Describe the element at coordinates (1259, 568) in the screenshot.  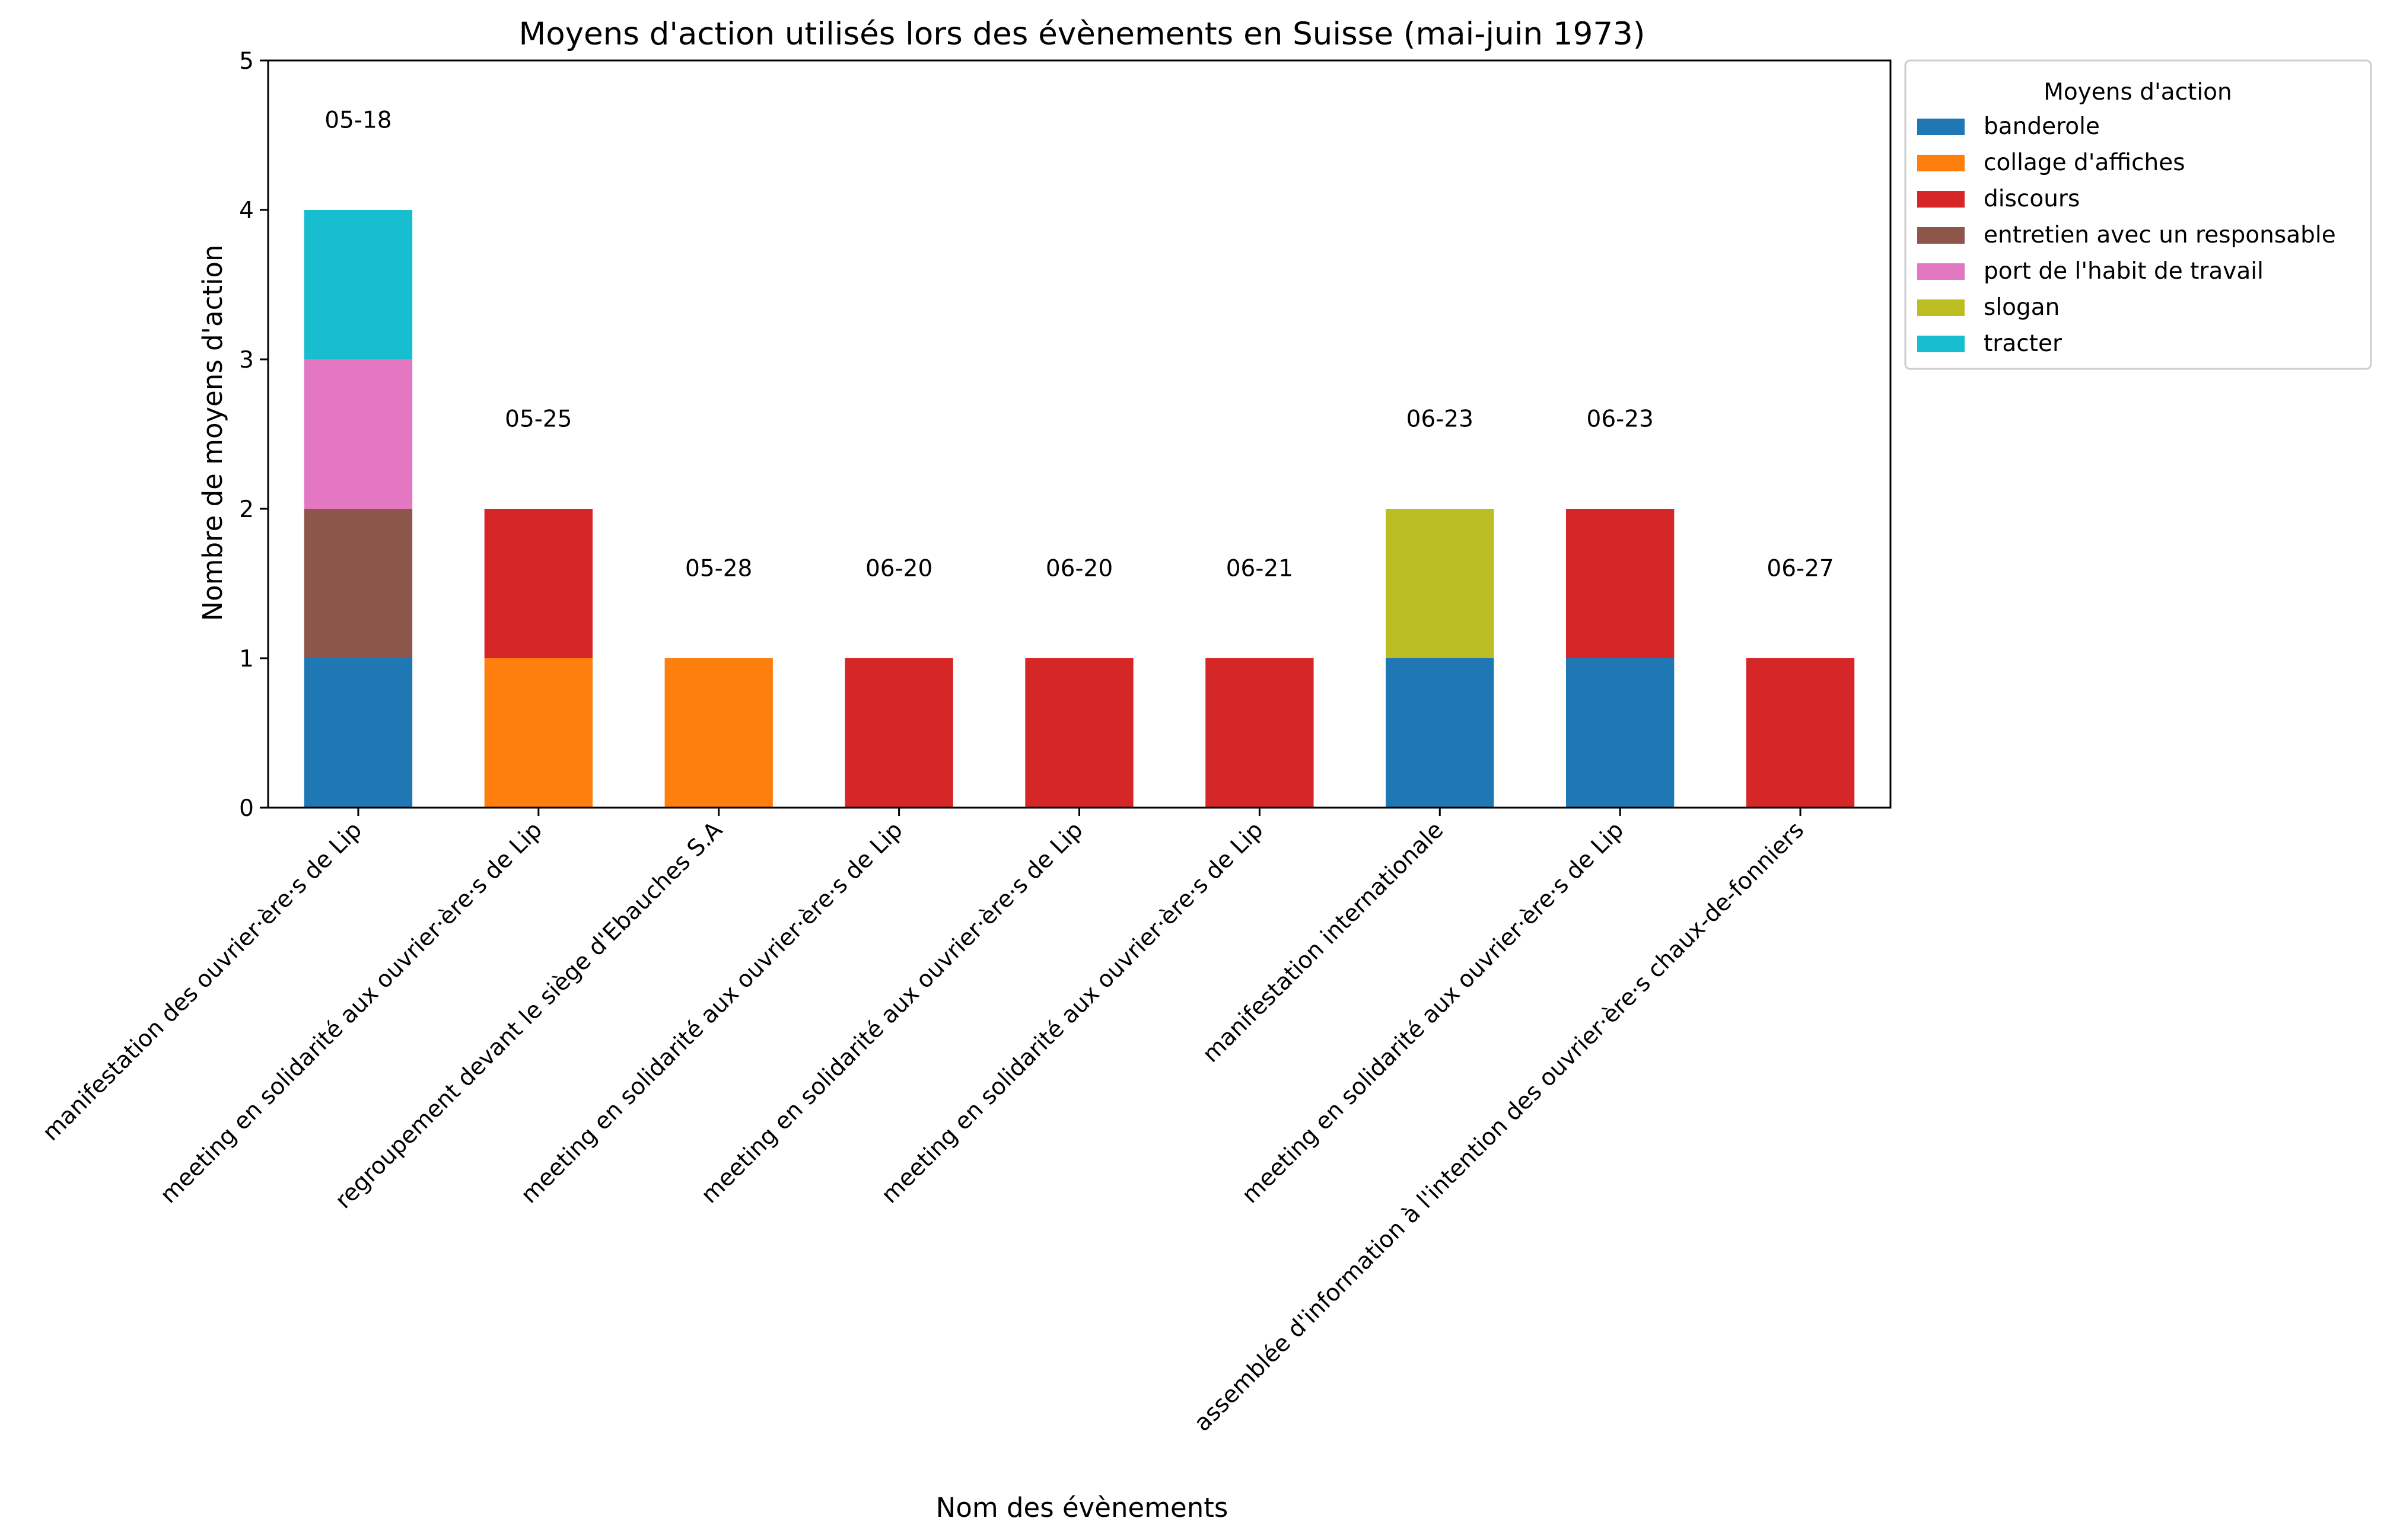
I see `bar-date-label: 06-21` at that location.